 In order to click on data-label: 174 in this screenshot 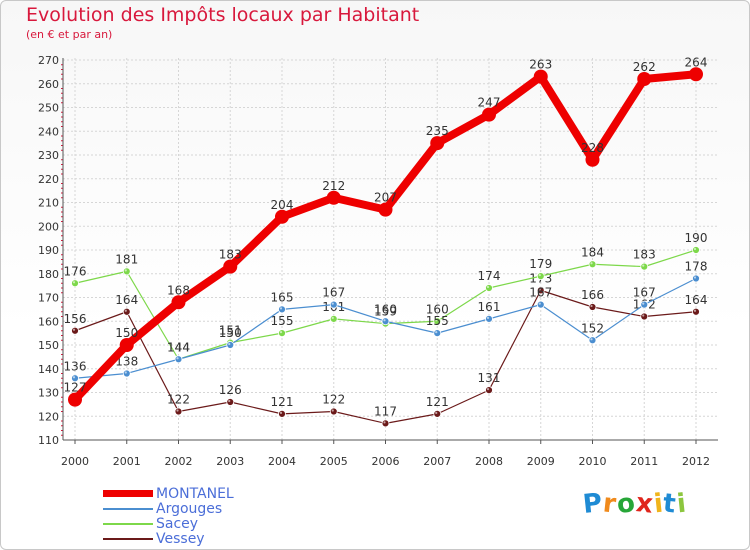, I will do `click(489, 276)`.